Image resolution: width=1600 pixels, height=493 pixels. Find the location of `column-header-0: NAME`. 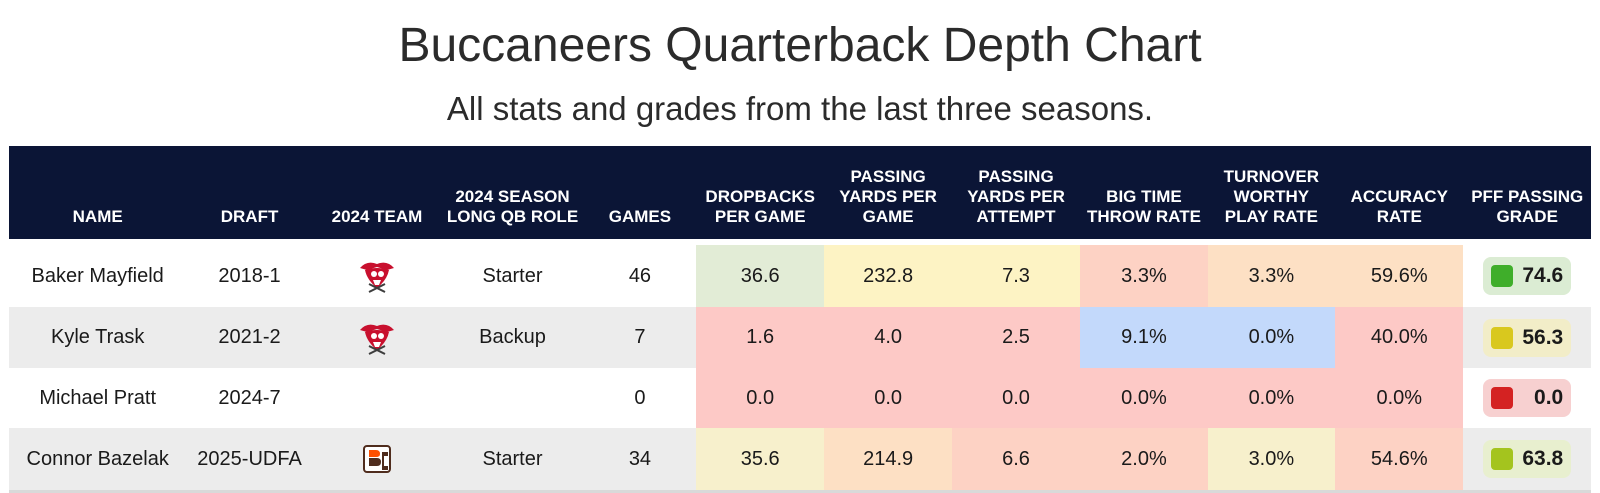

column-header-0: NAME is located at coordinates (98, 194).